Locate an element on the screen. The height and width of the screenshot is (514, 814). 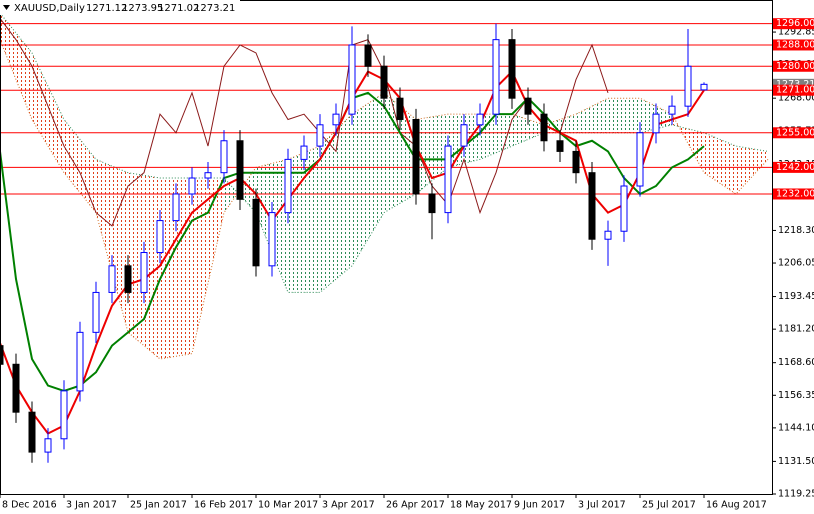
price-box is located at coordinates (793, 84).